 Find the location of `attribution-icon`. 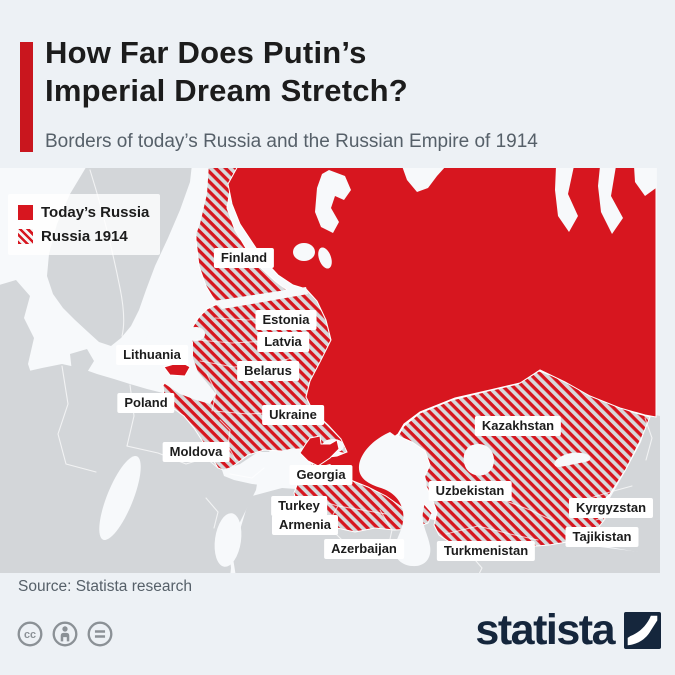

attribution-icon is located at coordinates (65, 634).